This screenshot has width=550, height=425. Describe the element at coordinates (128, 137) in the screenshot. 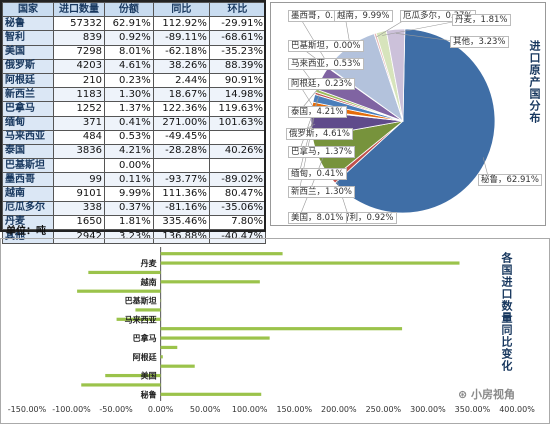

I see `table-cell: 0.53%` at that location.